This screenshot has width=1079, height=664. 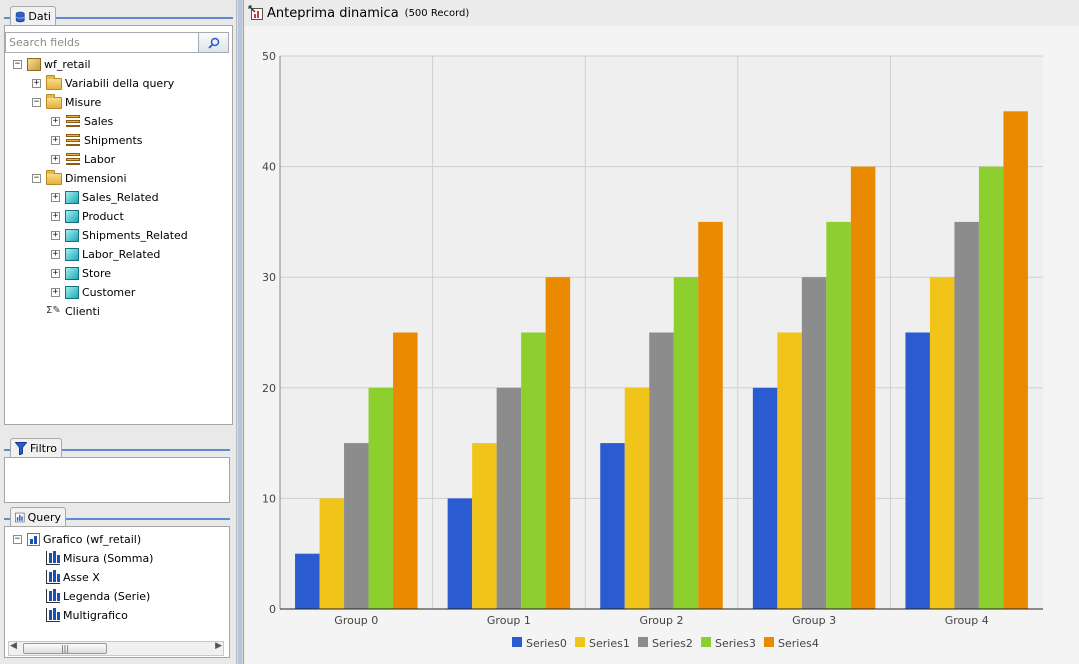 I want to click on preview-header: Anteprima dinamica (500 Record), so click(x=662, y=13).